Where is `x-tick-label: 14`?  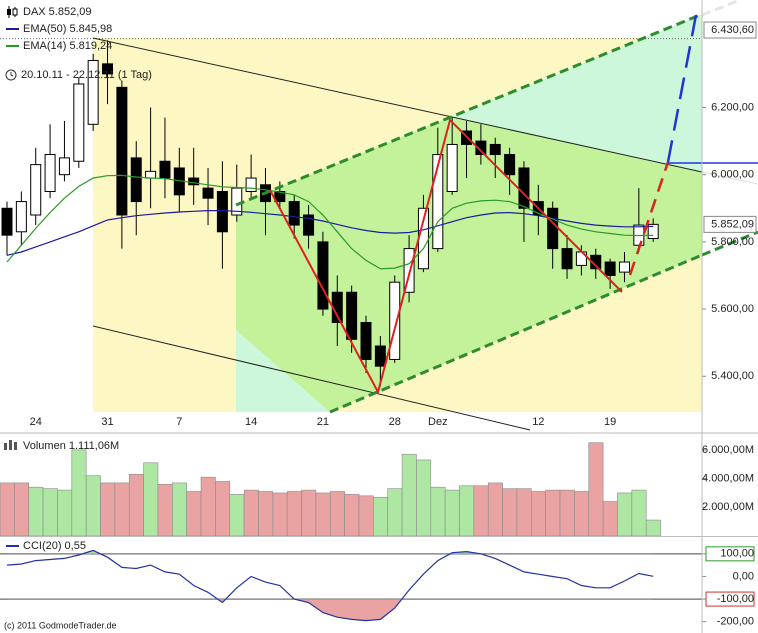
x-tick-label: 14 is located at coordinates (251, 422).